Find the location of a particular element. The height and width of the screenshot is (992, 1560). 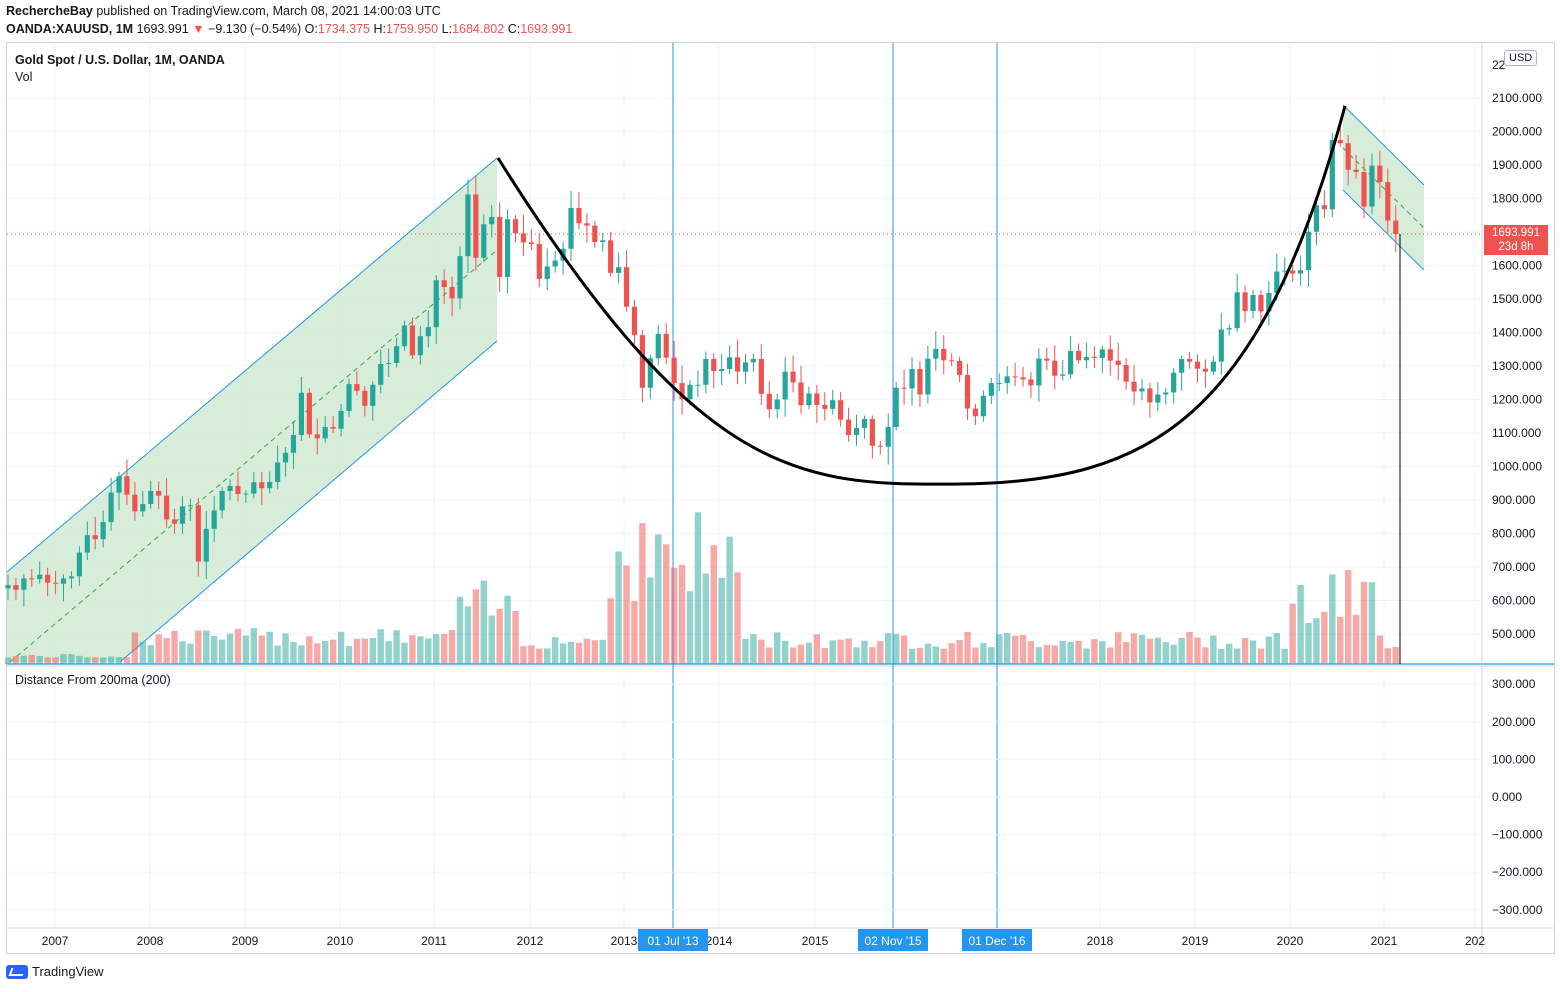

countdown-value: 23d 8h is located at coordinates (1516, 247).